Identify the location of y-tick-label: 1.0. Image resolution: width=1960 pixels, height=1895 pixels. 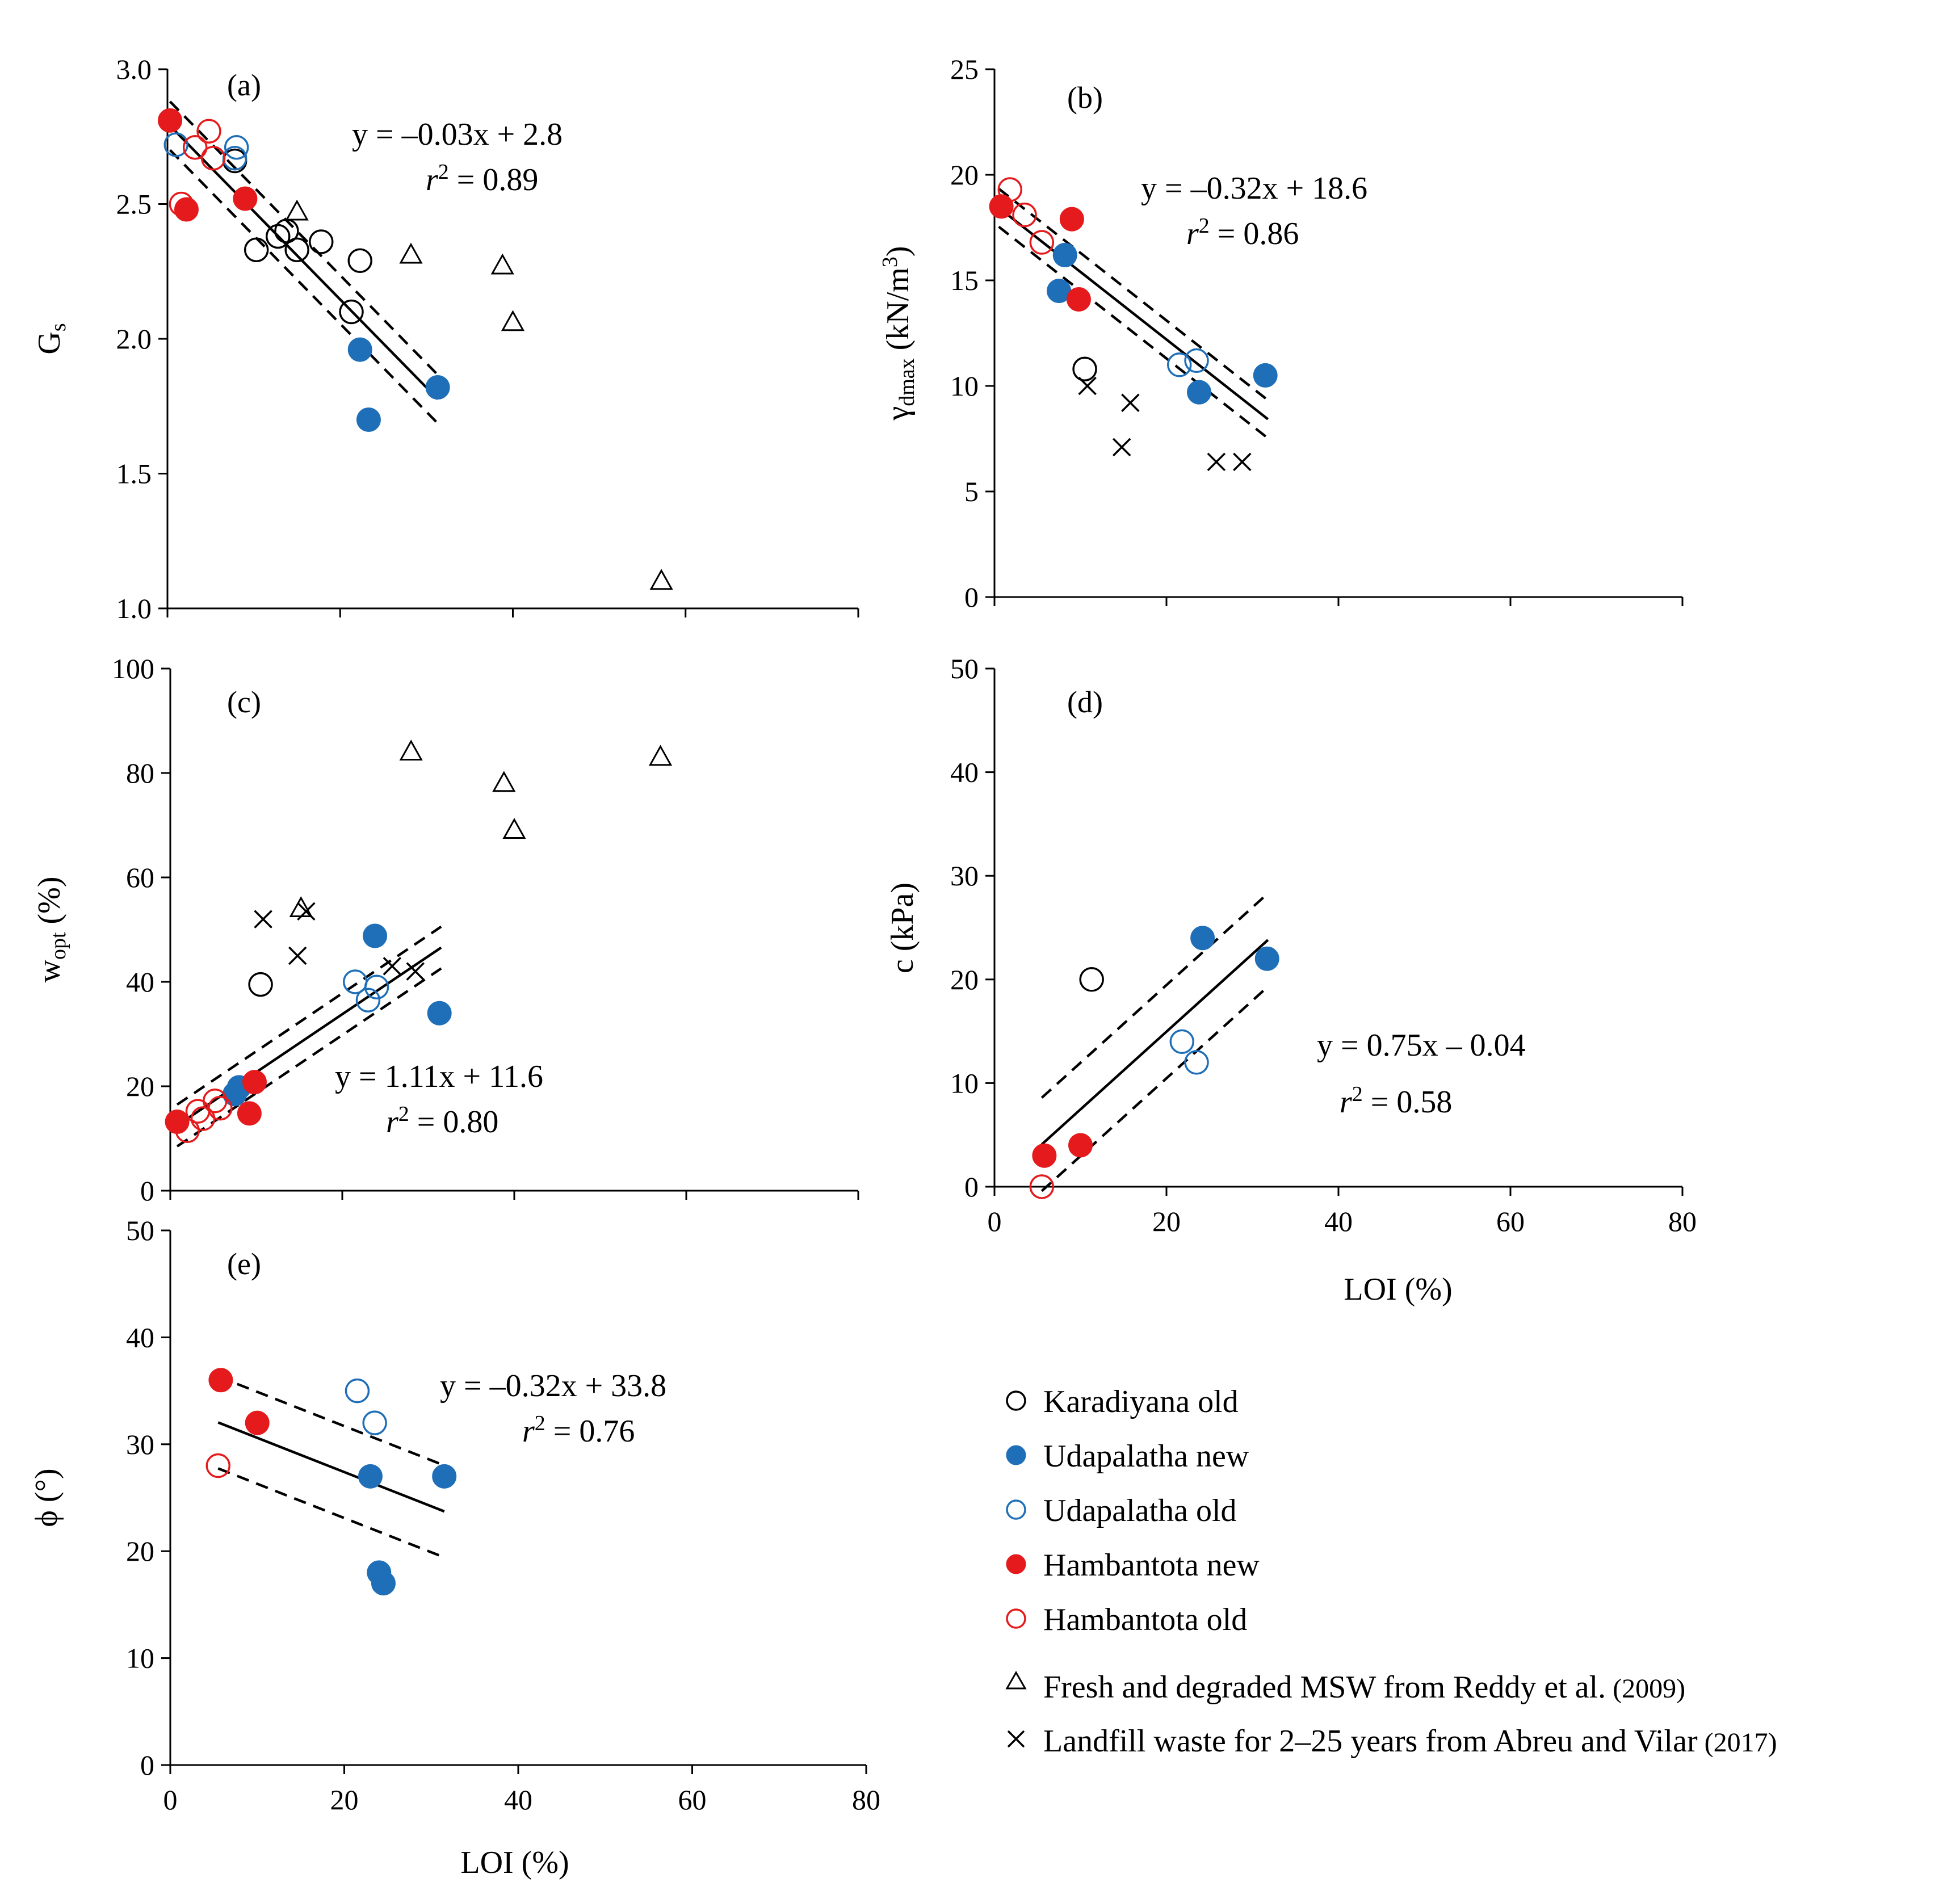
(134, 608).